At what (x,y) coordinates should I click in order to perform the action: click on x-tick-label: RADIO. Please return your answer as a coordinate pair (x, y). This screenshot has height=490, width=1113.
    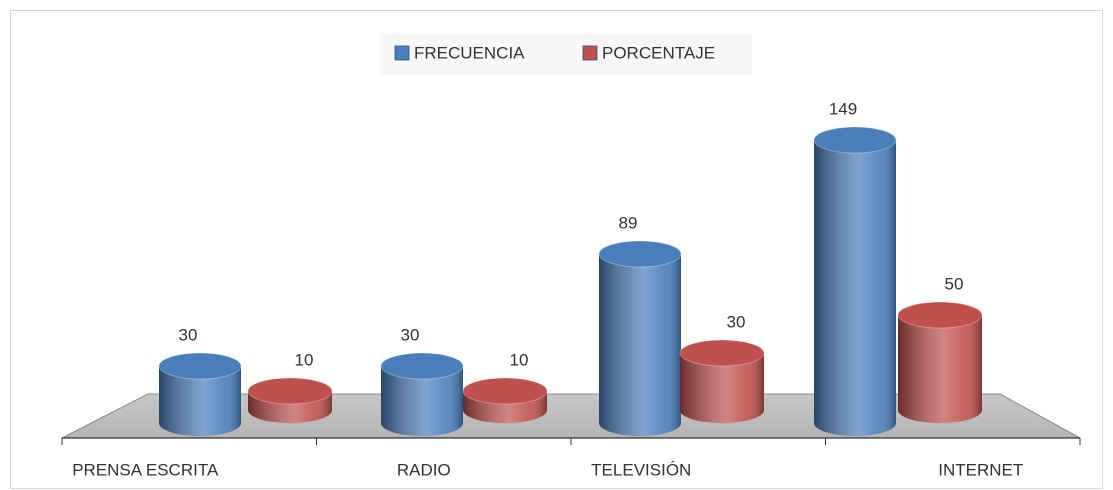
    Looking at the image, I should click on (424, 469).